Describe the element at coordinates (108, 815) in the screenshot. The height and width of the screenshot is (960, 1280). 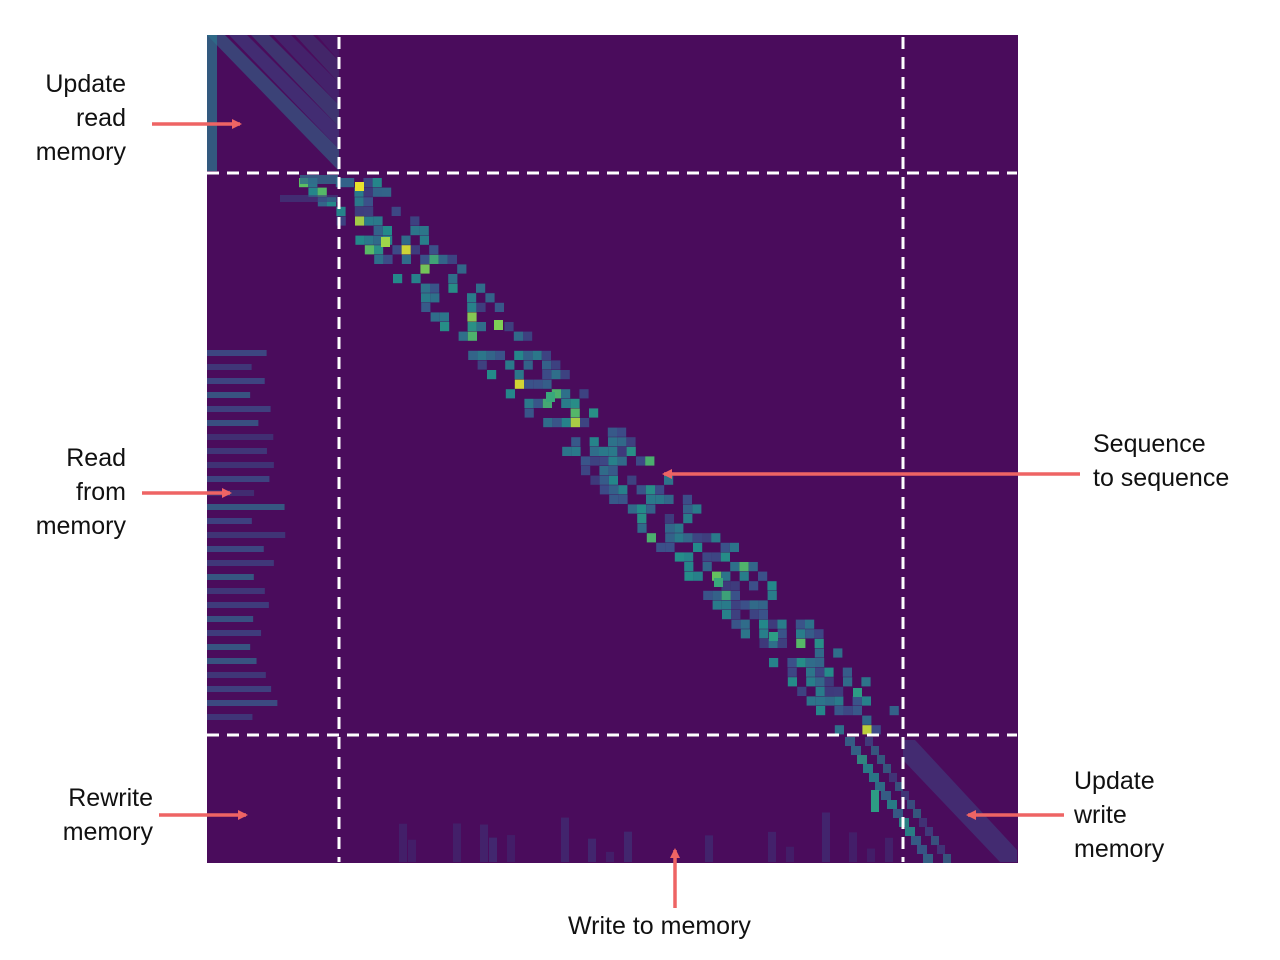
I see `label-rewrite-memory: Rewrite memory` at that location.